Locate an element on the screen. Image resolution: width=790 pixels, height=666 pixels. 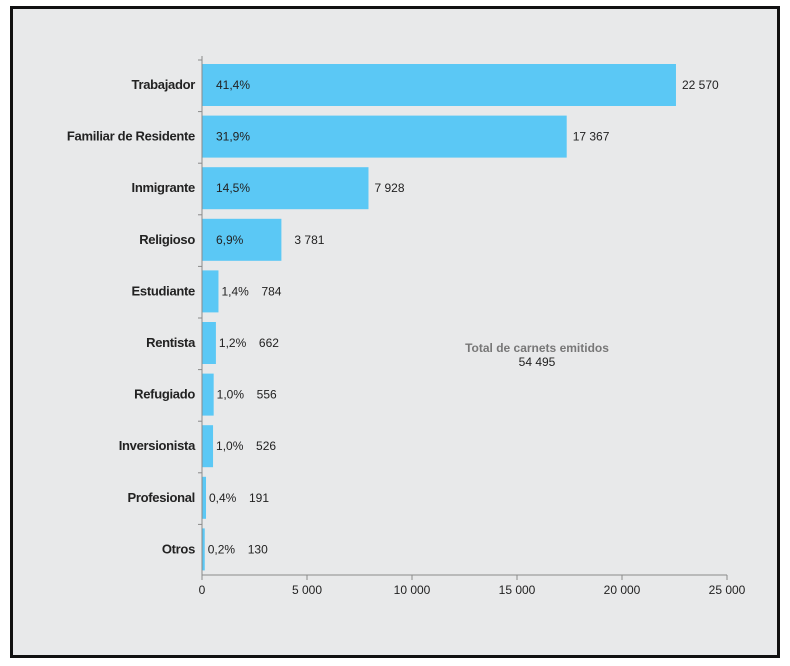
percent-label: 6,9% is located at coordinates (230, 240).